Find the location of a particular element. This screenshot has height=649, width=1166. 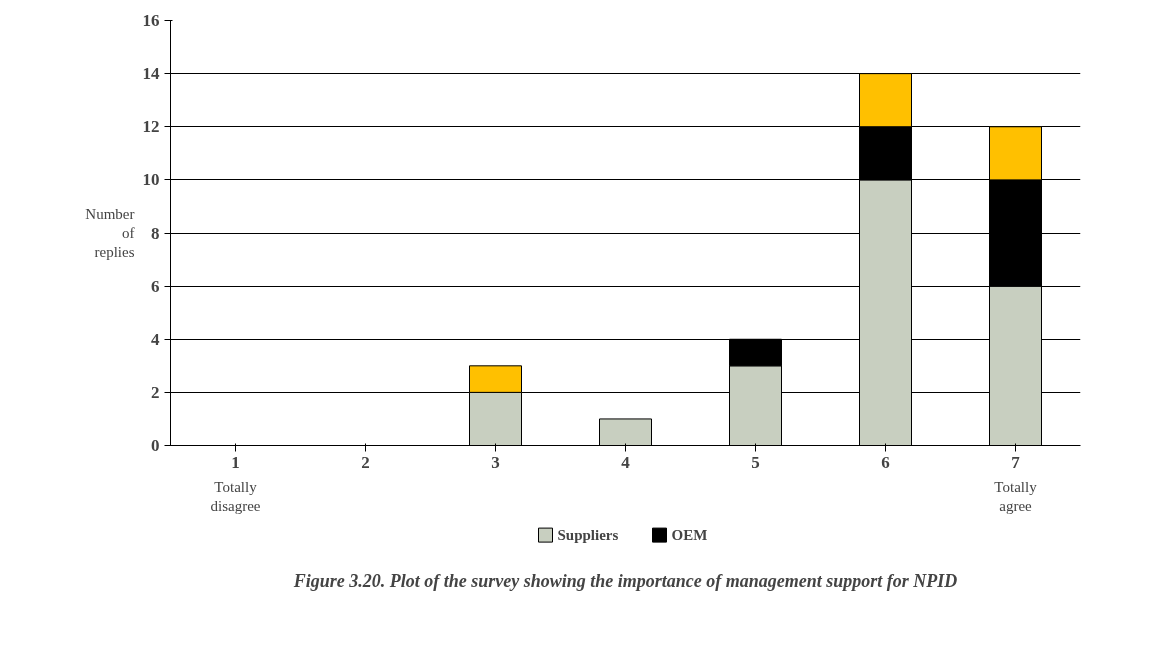

y-tick-label: 8 is located at coordinates (155, 233).